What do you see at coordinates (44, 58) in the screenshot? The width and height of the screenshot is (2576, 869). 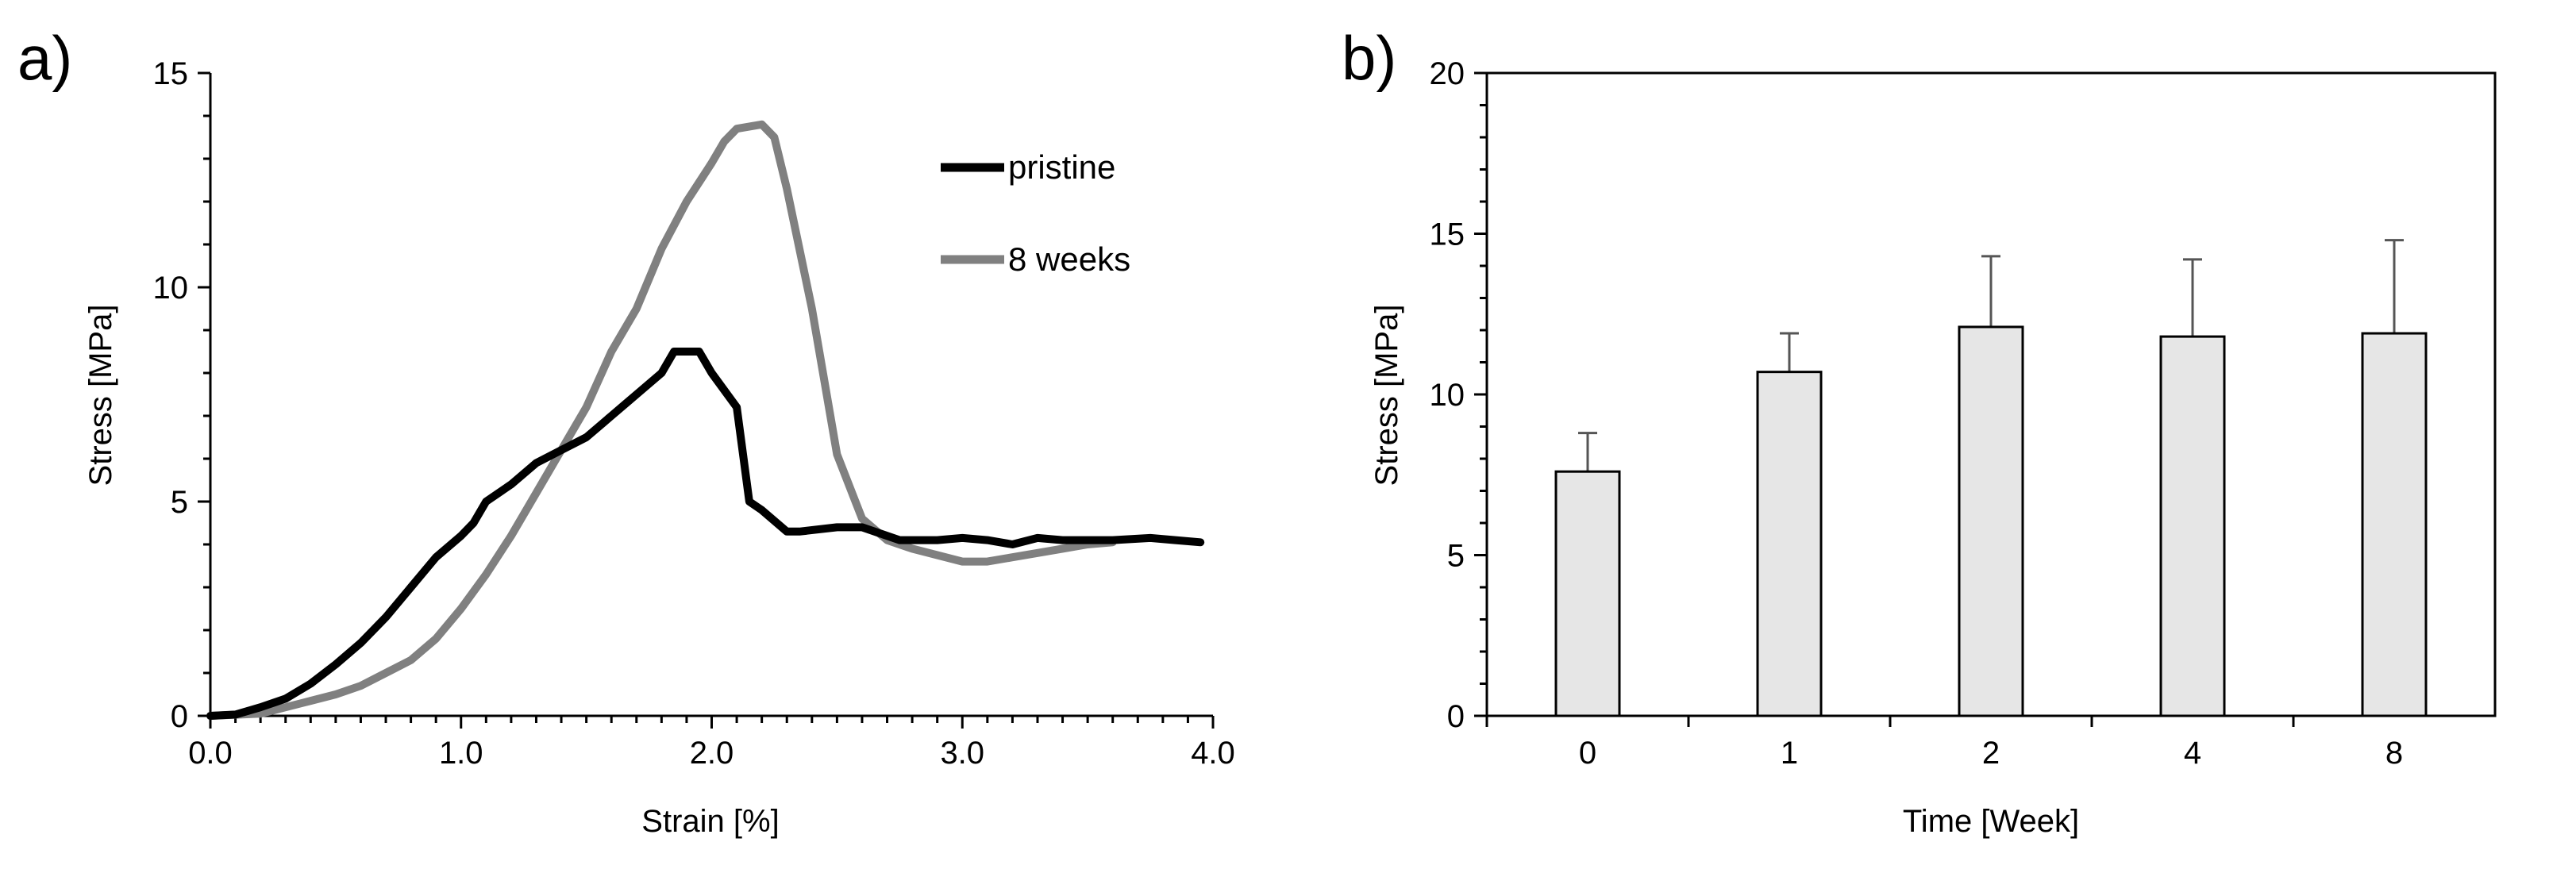 I see `panel-a-label: a)` at bounding box center [44, 58].